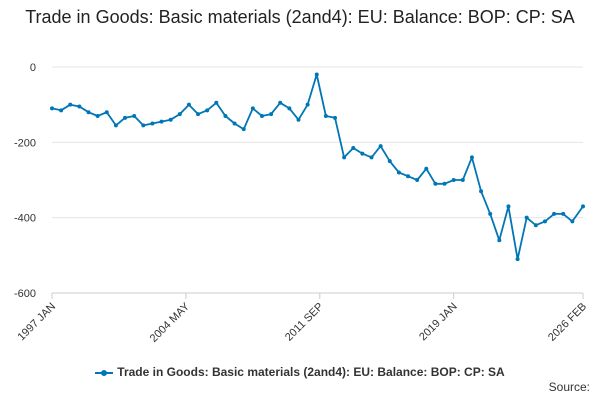 This screenshot has height=400, width=600. I want to click on y-tick-label: 0, so click(33, 68).